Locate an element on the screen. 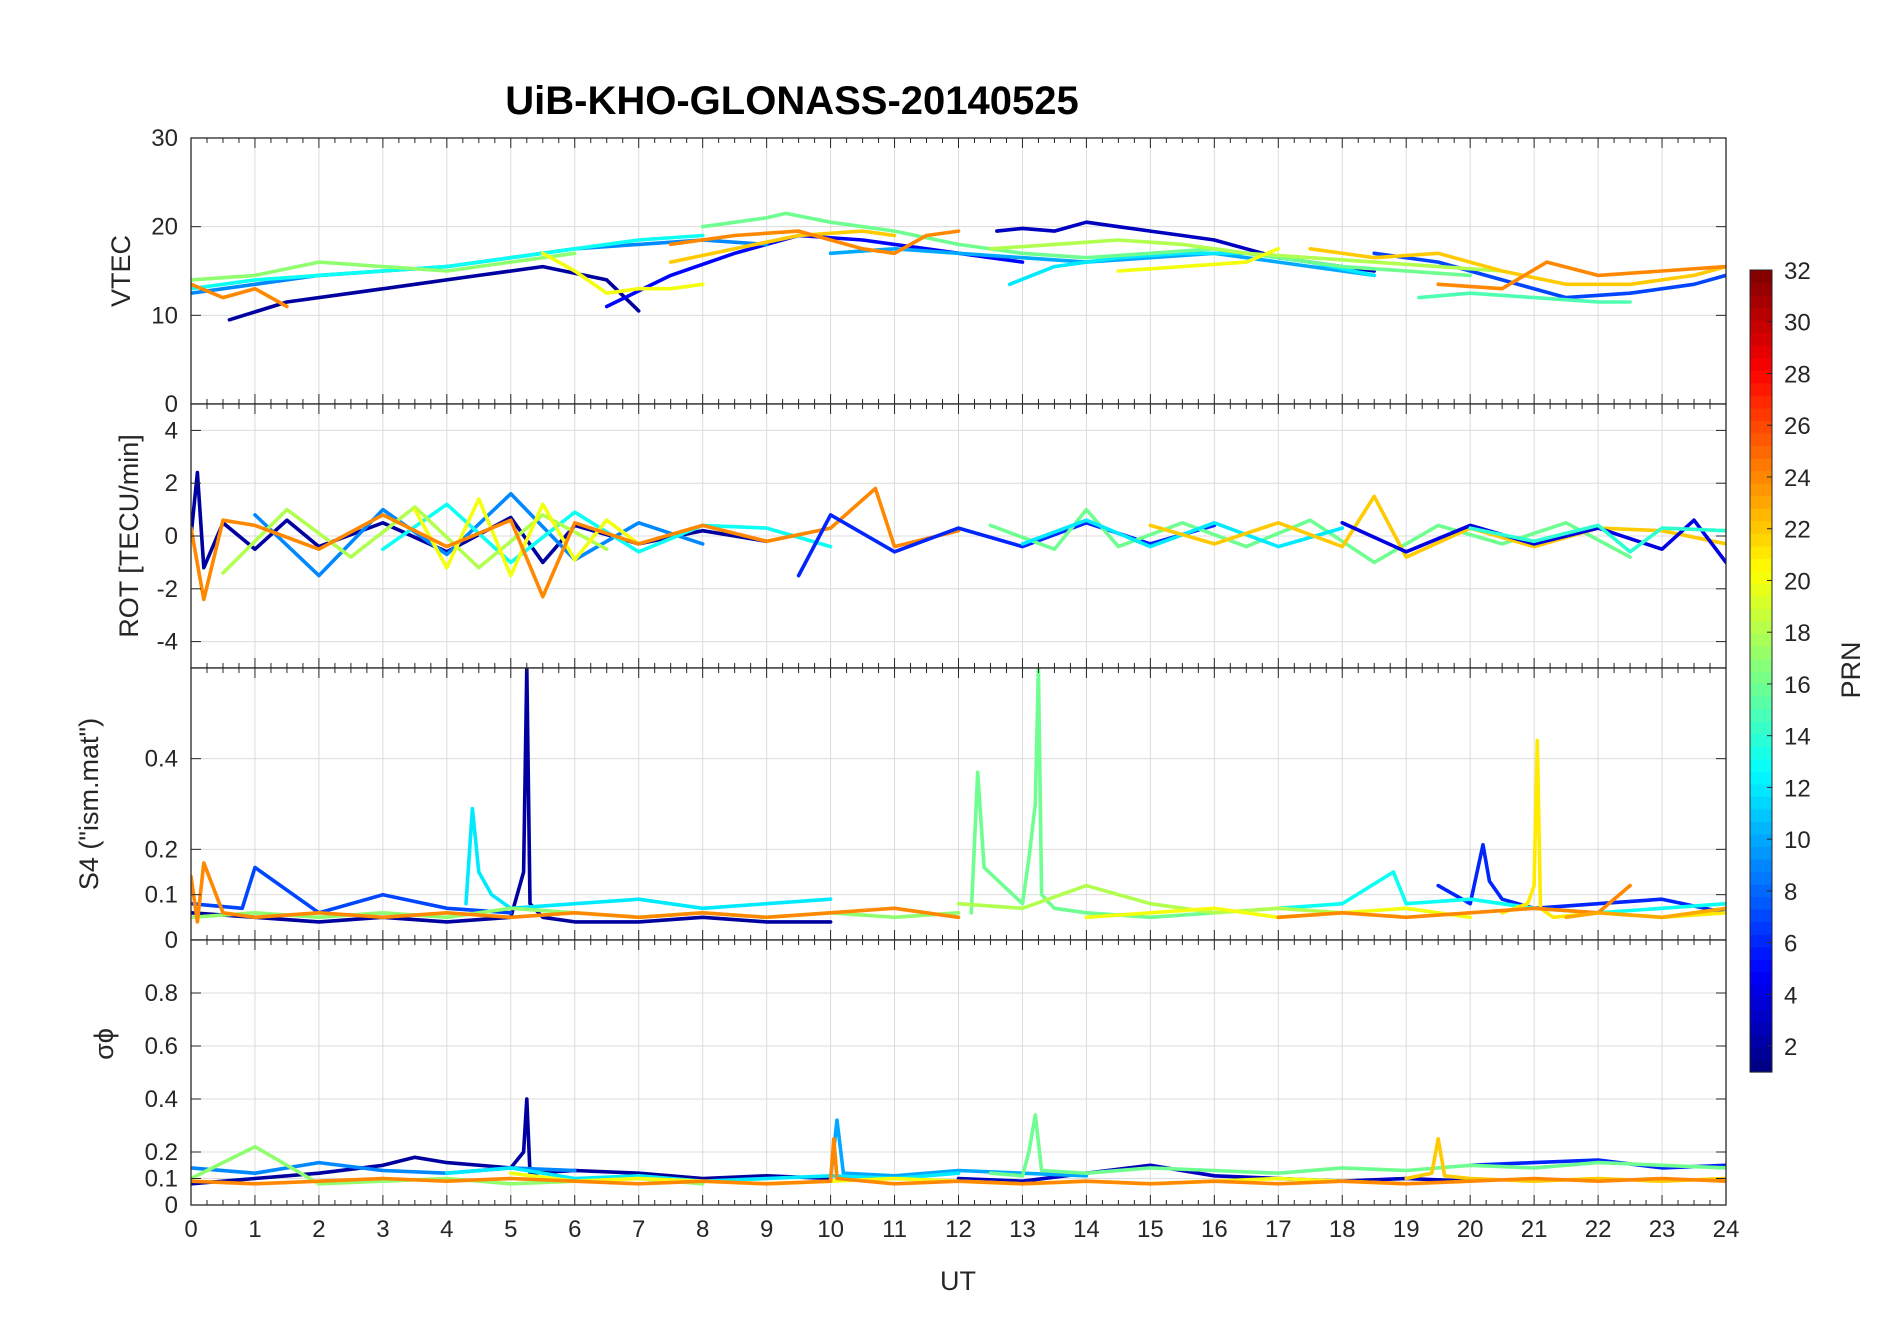 The height and width of the screenshot is (1330, 1902). x-tick-label: 7 is located at coordinates (638, 1229).